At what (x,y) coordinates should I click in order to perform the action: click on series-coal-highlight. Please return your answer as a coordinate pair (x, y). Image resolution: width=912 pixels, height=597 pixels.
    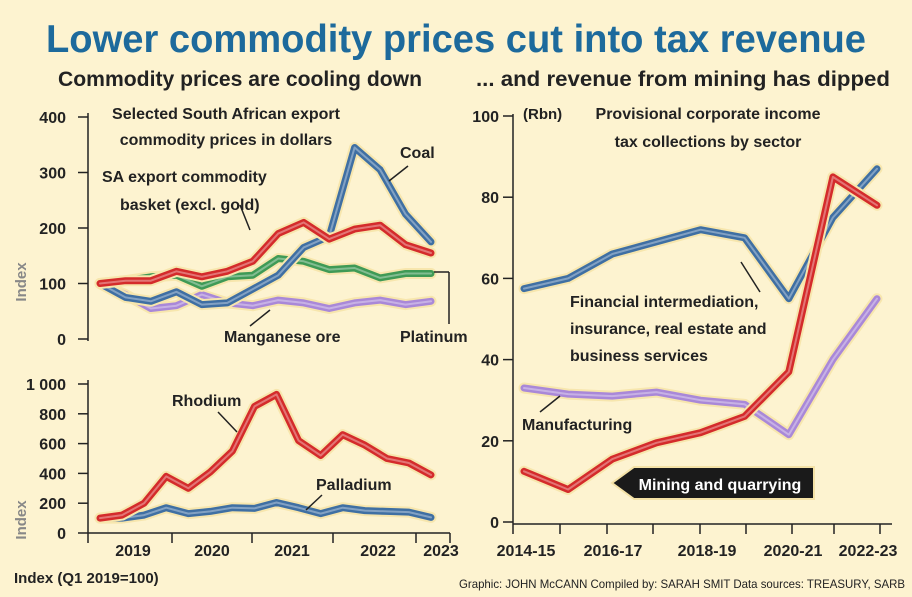
    Looking at the image, I should click on (265, 226).